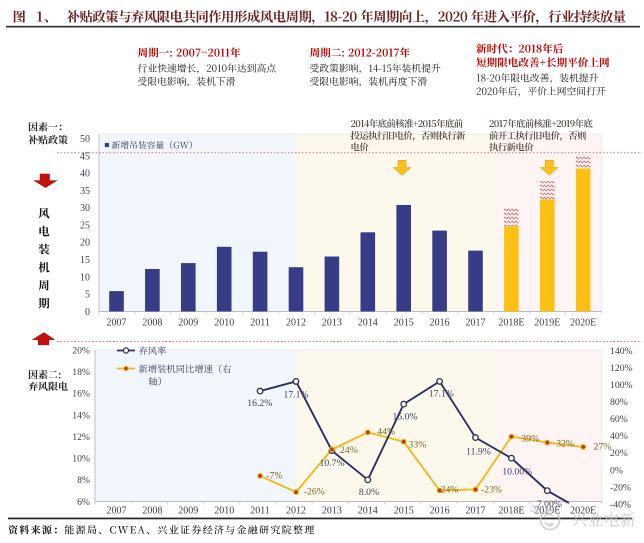  I want to click on svg-text: 25, so click(85, 226).